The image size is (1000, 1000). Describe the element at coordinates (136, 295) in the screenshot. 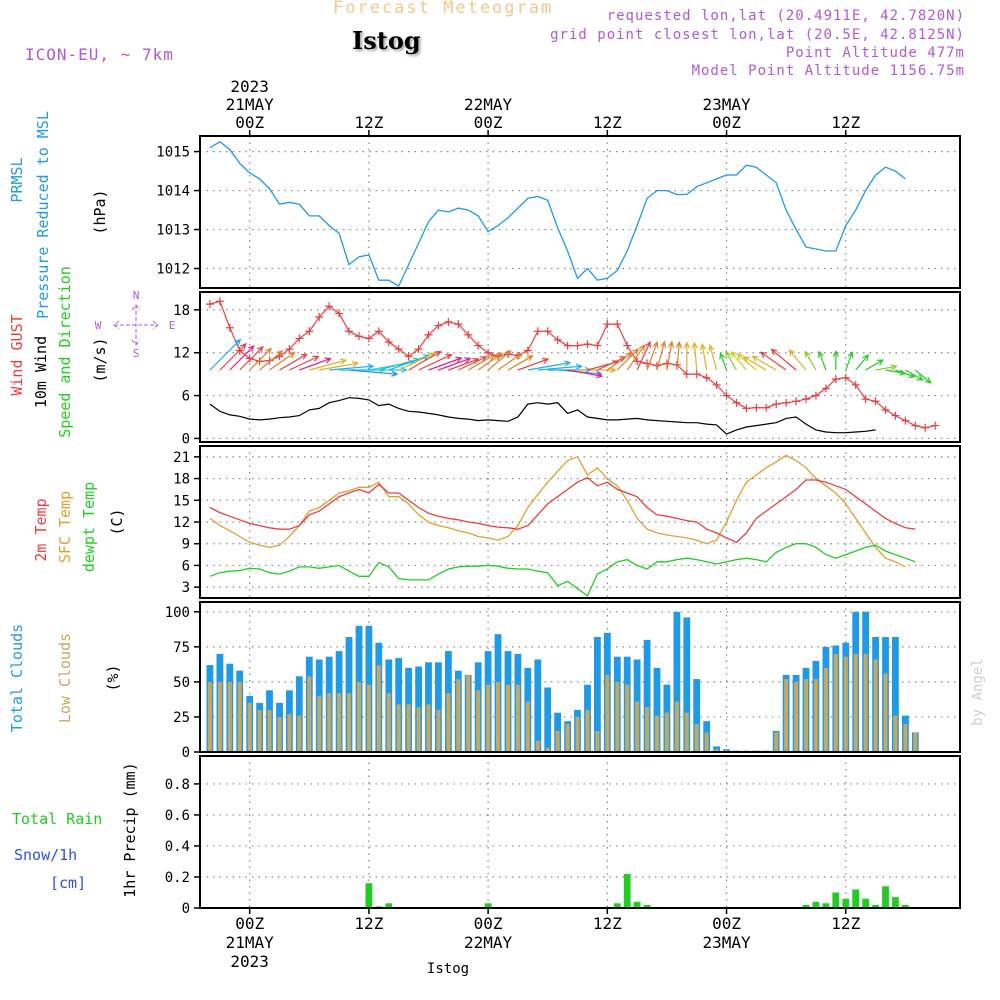

I see `compass-n: N` at that location.